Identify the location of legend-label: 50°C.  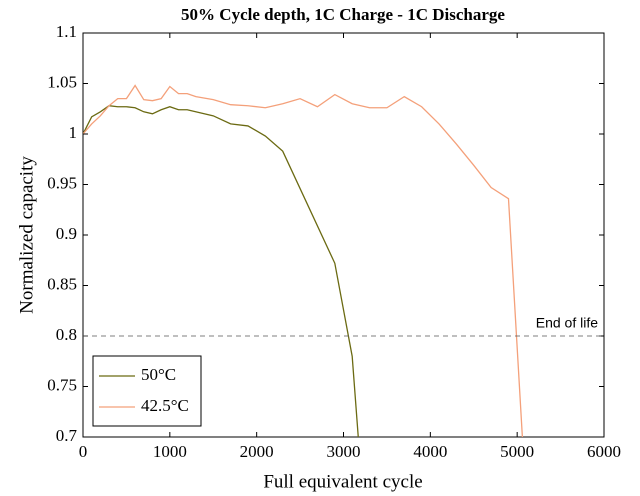
(158, 374).